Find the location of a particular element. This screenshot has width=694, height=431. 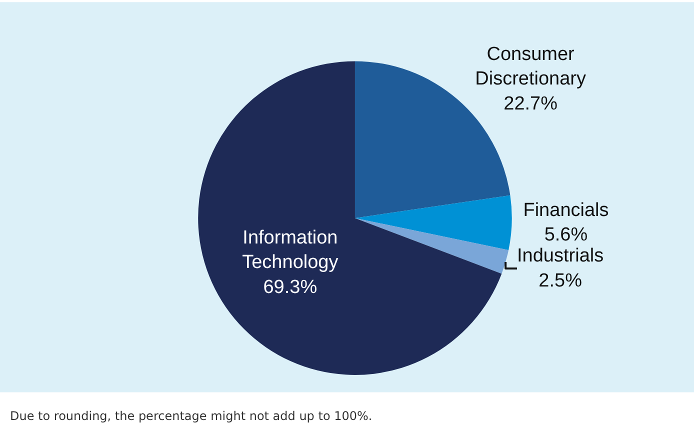

data-label: 22.7% is located at coordinates (531, 103).